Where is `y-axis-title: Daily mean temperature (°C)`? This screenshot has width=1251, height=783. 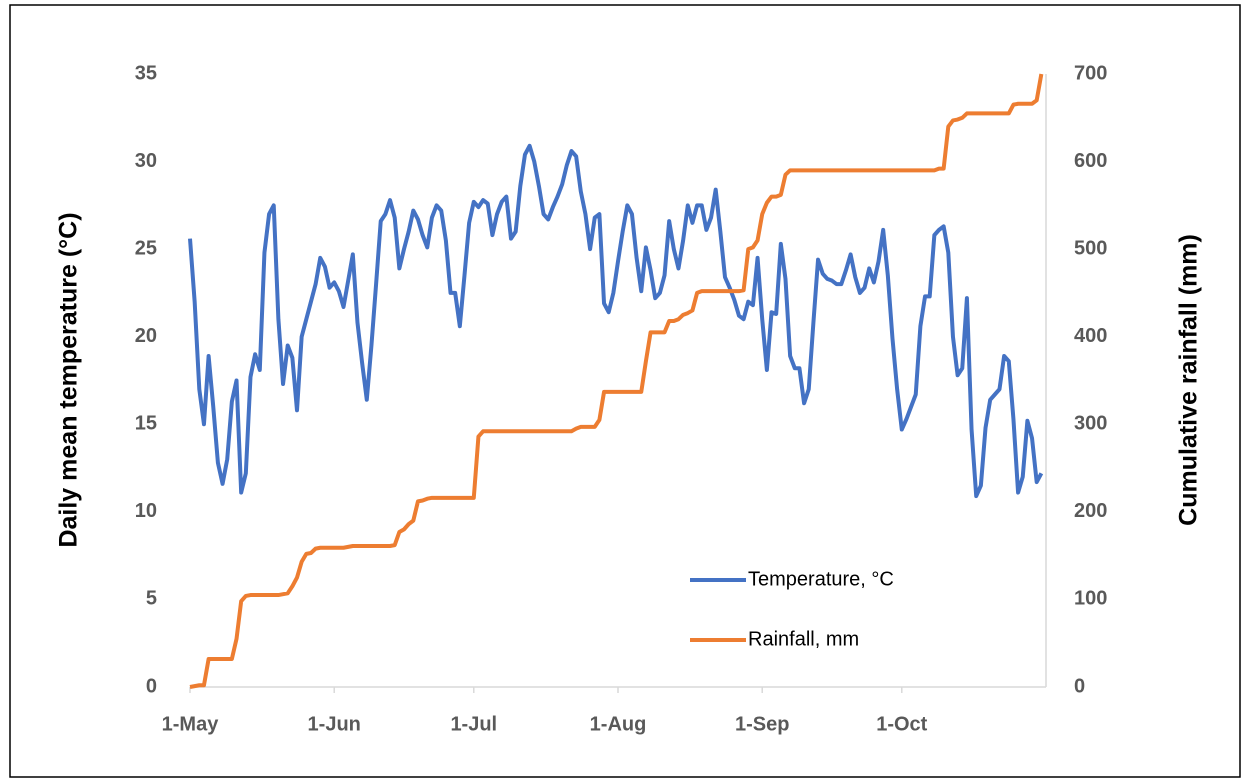
y-axis-title: Daily mean temperature (°C) is located at coordinates (69, 379).